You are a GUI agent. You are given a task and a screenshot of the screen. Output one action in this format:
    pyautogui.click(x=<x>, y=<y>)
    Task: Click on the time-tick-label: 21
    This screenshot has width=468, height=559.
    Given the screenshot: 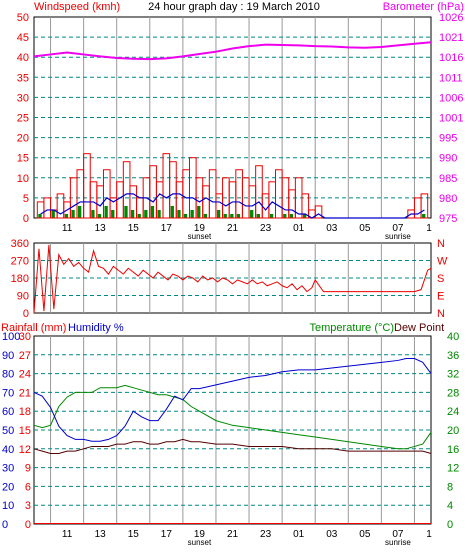 What is the action you would take?
    pyautogui.click(x=233, y=534)
    